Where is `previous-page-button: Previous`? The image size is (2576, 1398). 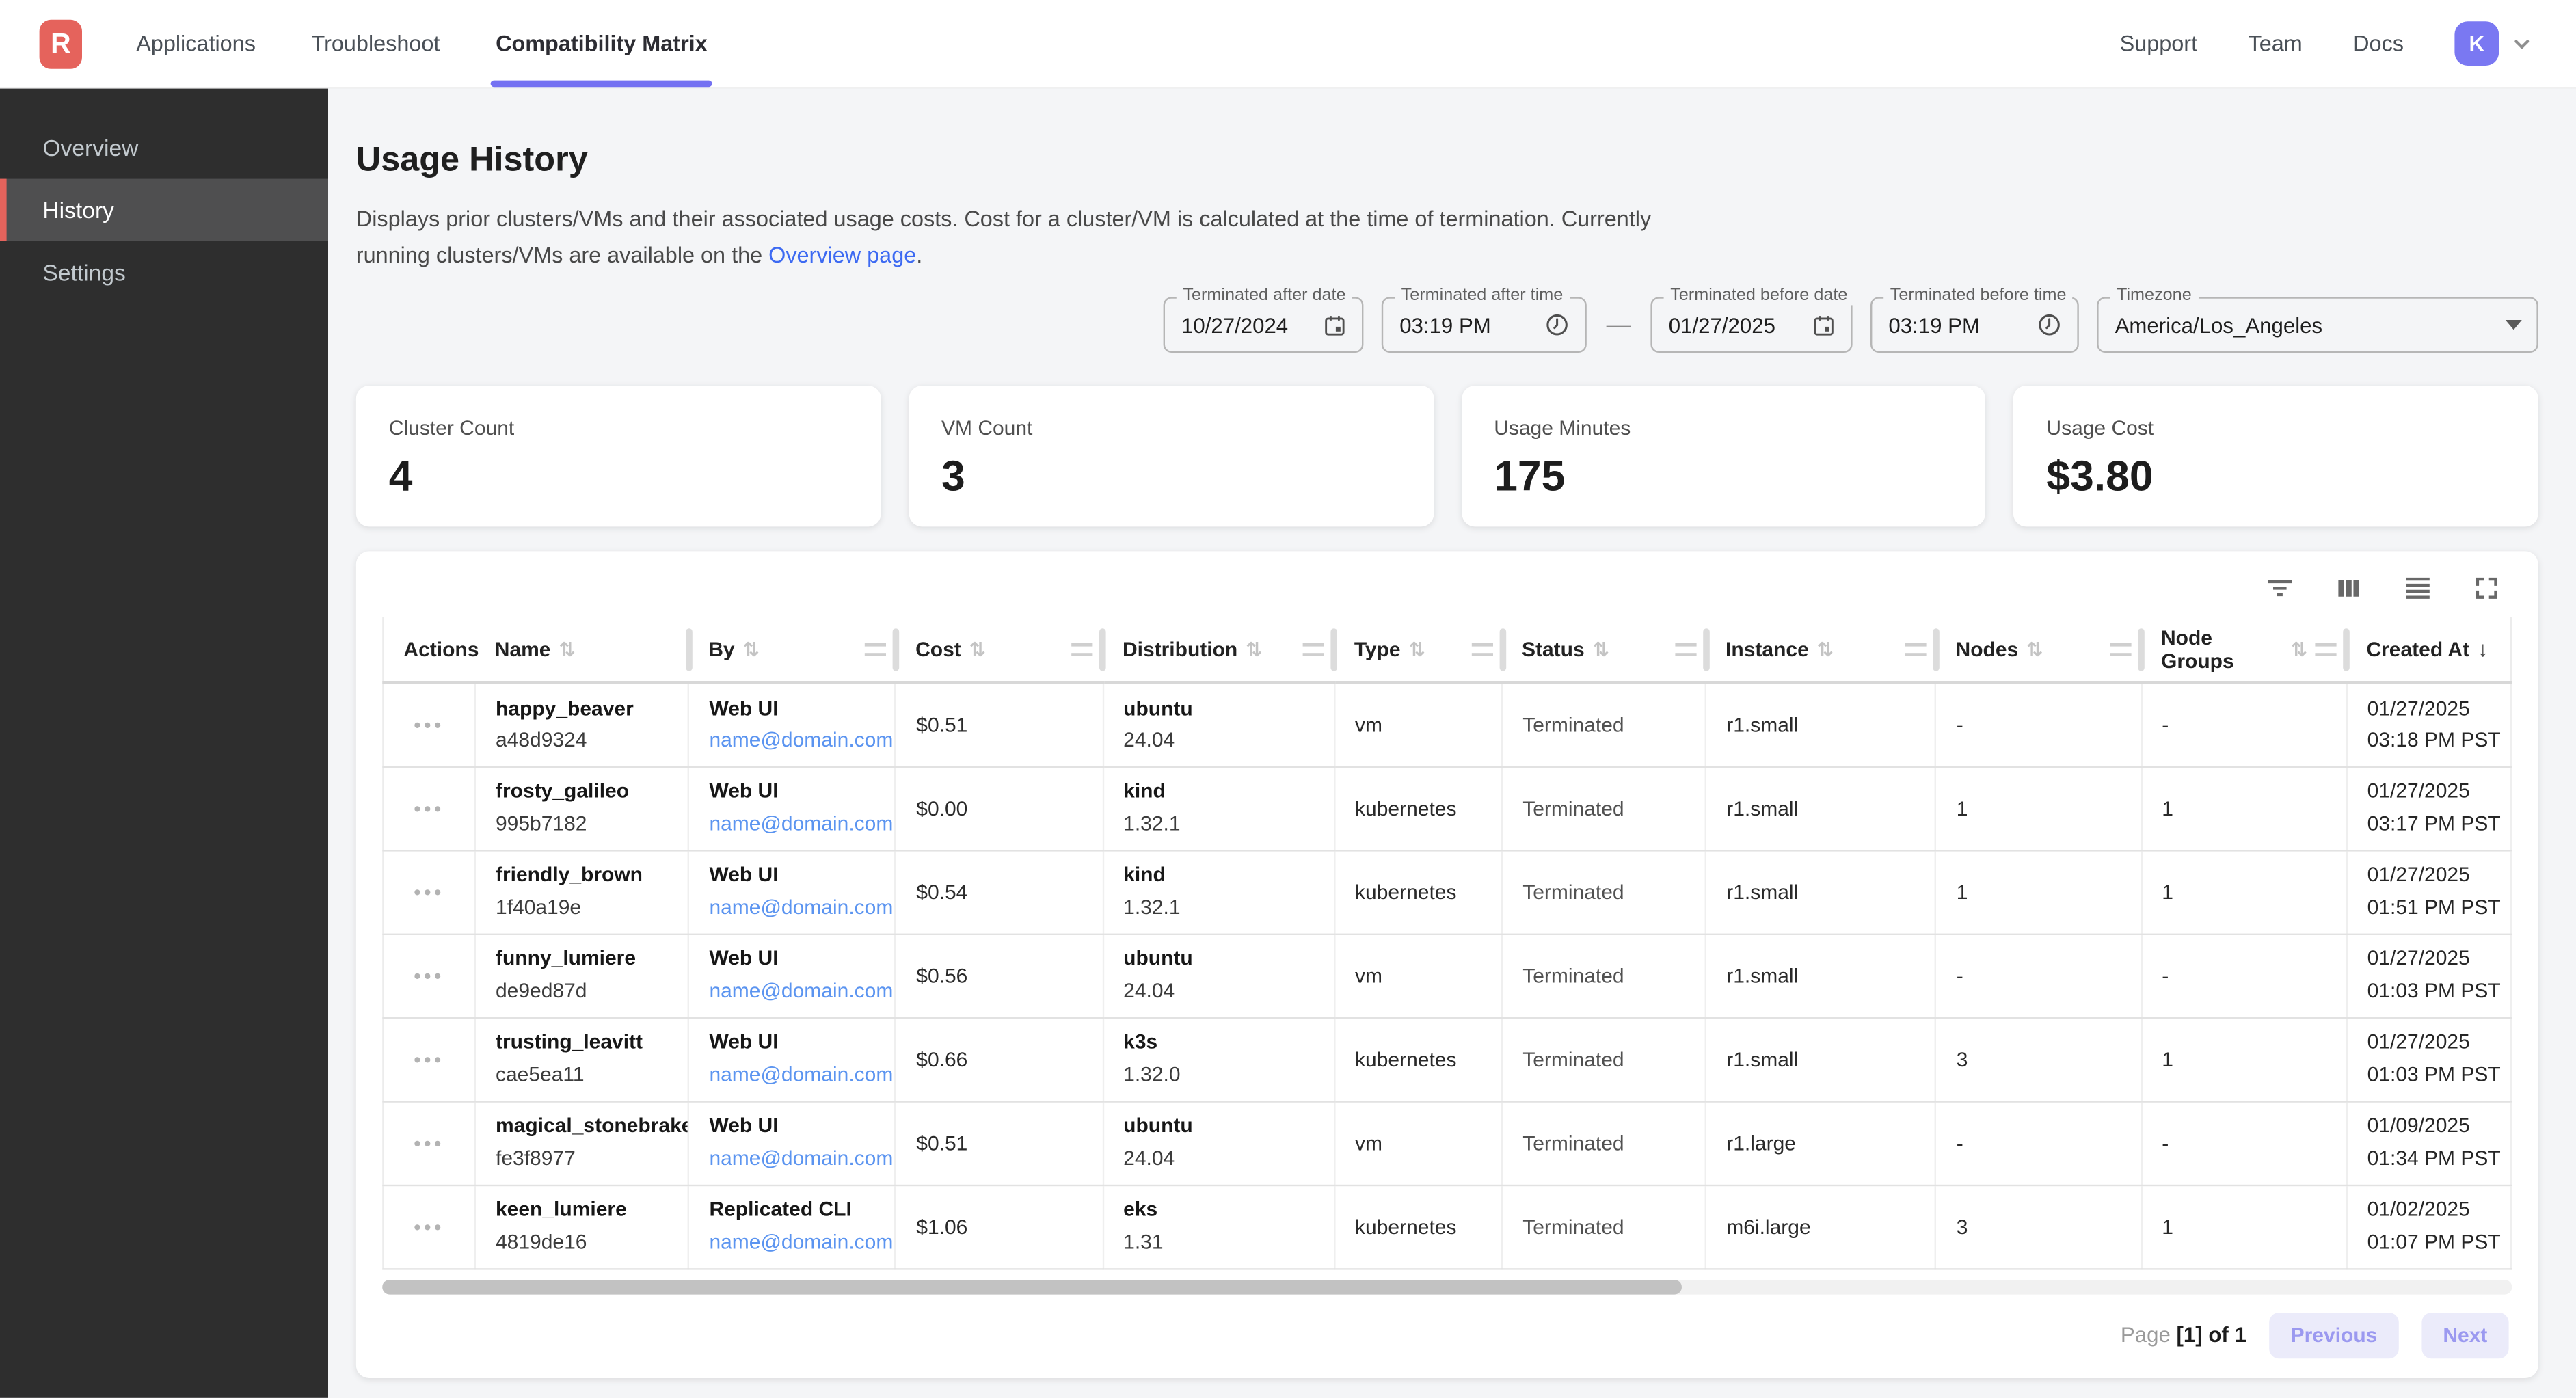 previous-page-button: Previous is located at coordinates (2334, 1335).